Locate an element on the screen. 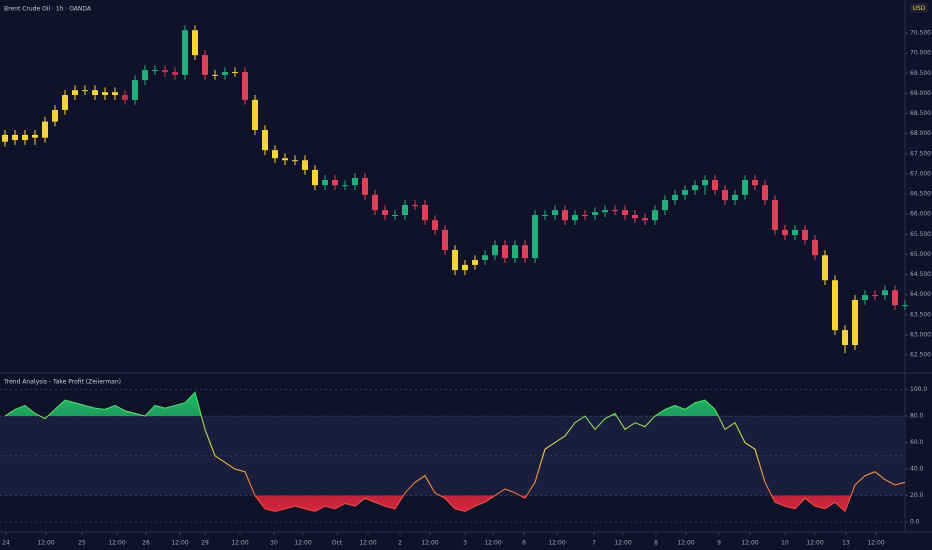 This screenshot has height=550, width=932. y-tick-label: 64.000 is located at coordinates (920, 294).